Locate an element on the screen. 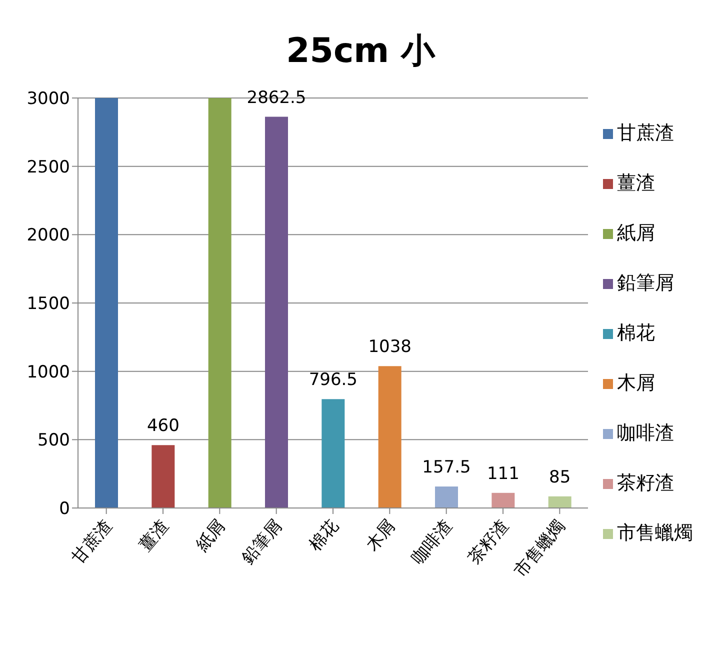 The height and width of the screenshot is (645, 723). y-tick-label: 3000 is located at coordinates (48, 99).